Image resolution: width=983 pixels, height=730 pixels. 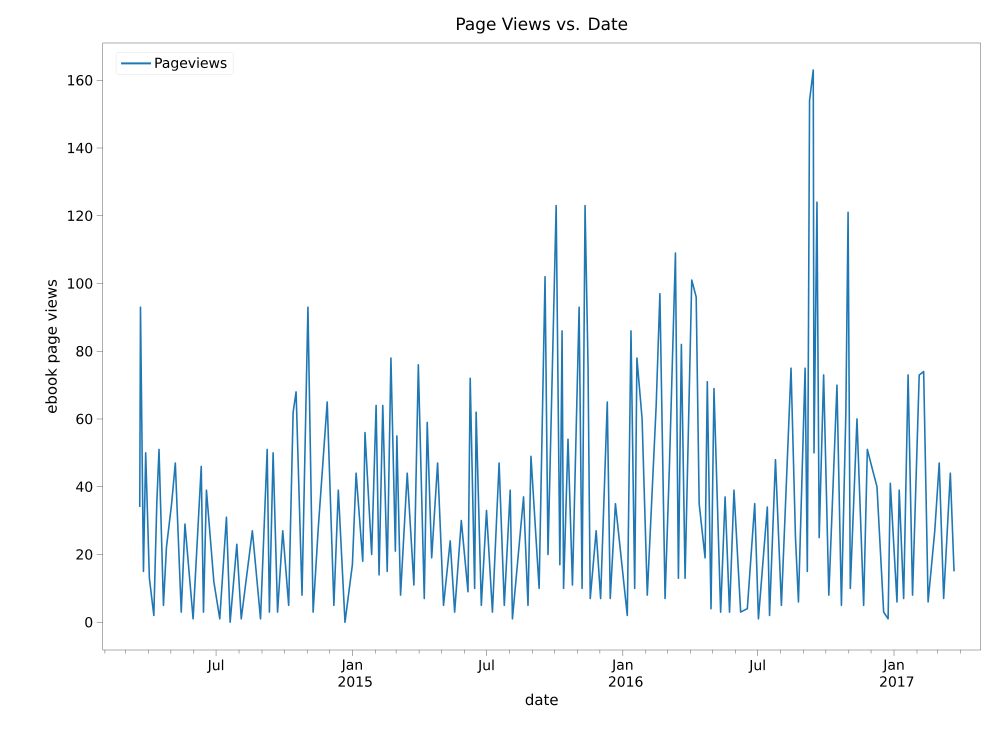 I want to click on y-tick-label: 40, so click(x=84, y=486).